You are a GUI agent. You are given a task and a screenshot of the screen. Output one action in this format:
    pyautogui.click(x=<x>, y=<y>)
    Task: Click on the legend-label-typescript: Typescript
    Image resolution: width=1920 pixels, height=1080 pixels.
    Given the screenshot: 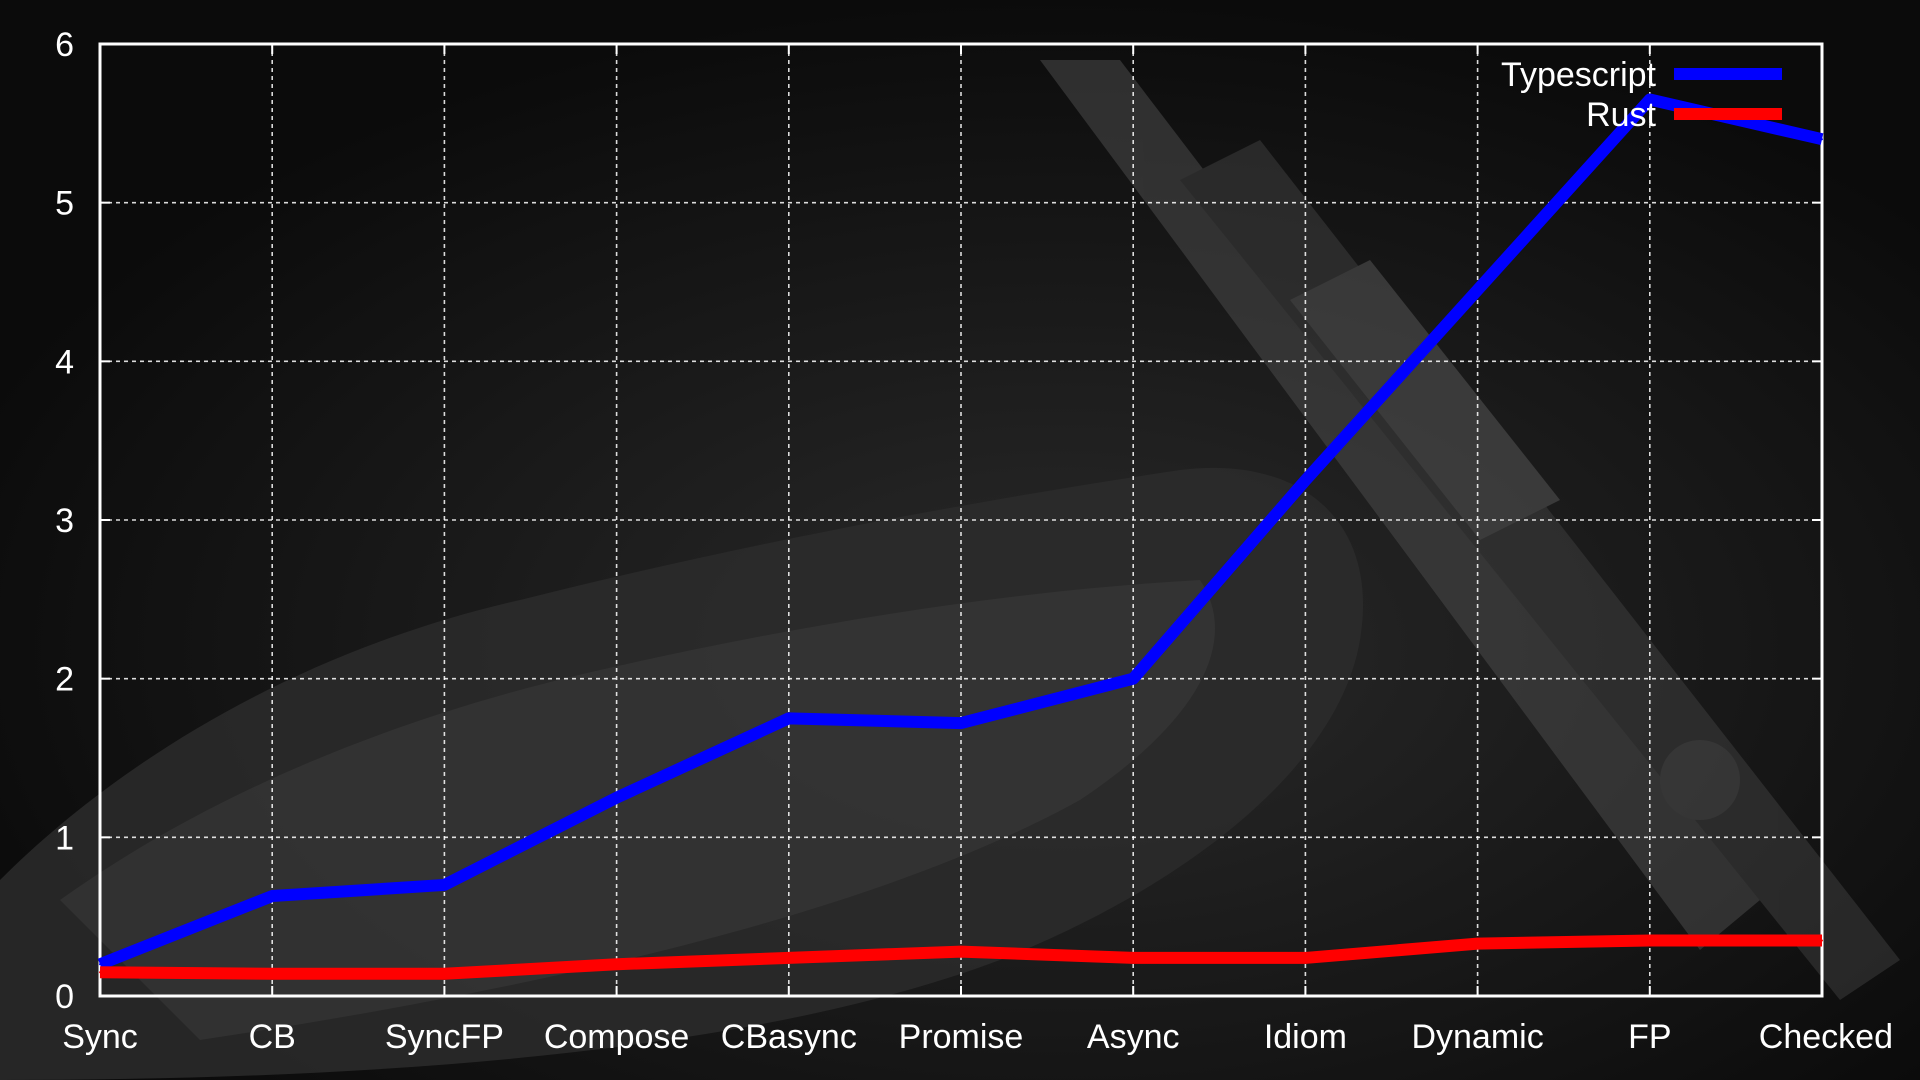 What is the action you would take?
    pyautogui.click(x=1578, y=75)
    